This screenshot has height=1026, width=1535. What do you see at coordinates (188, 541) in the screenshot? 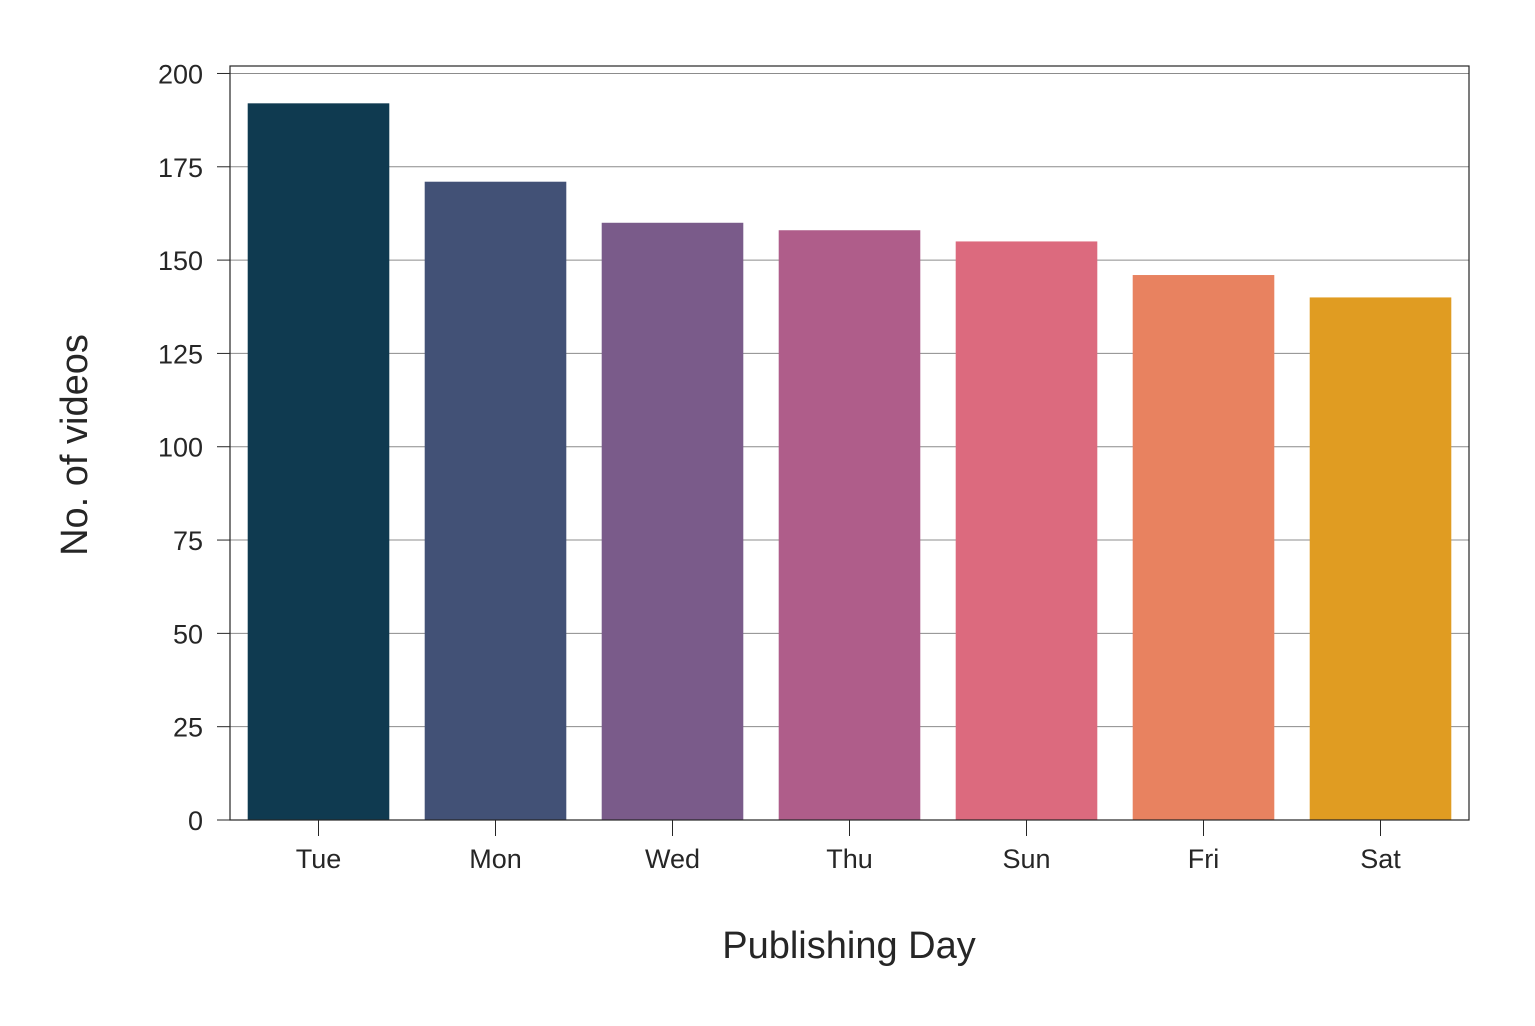
I see `y-tick-label: 75` at bounding box center [188, 541].